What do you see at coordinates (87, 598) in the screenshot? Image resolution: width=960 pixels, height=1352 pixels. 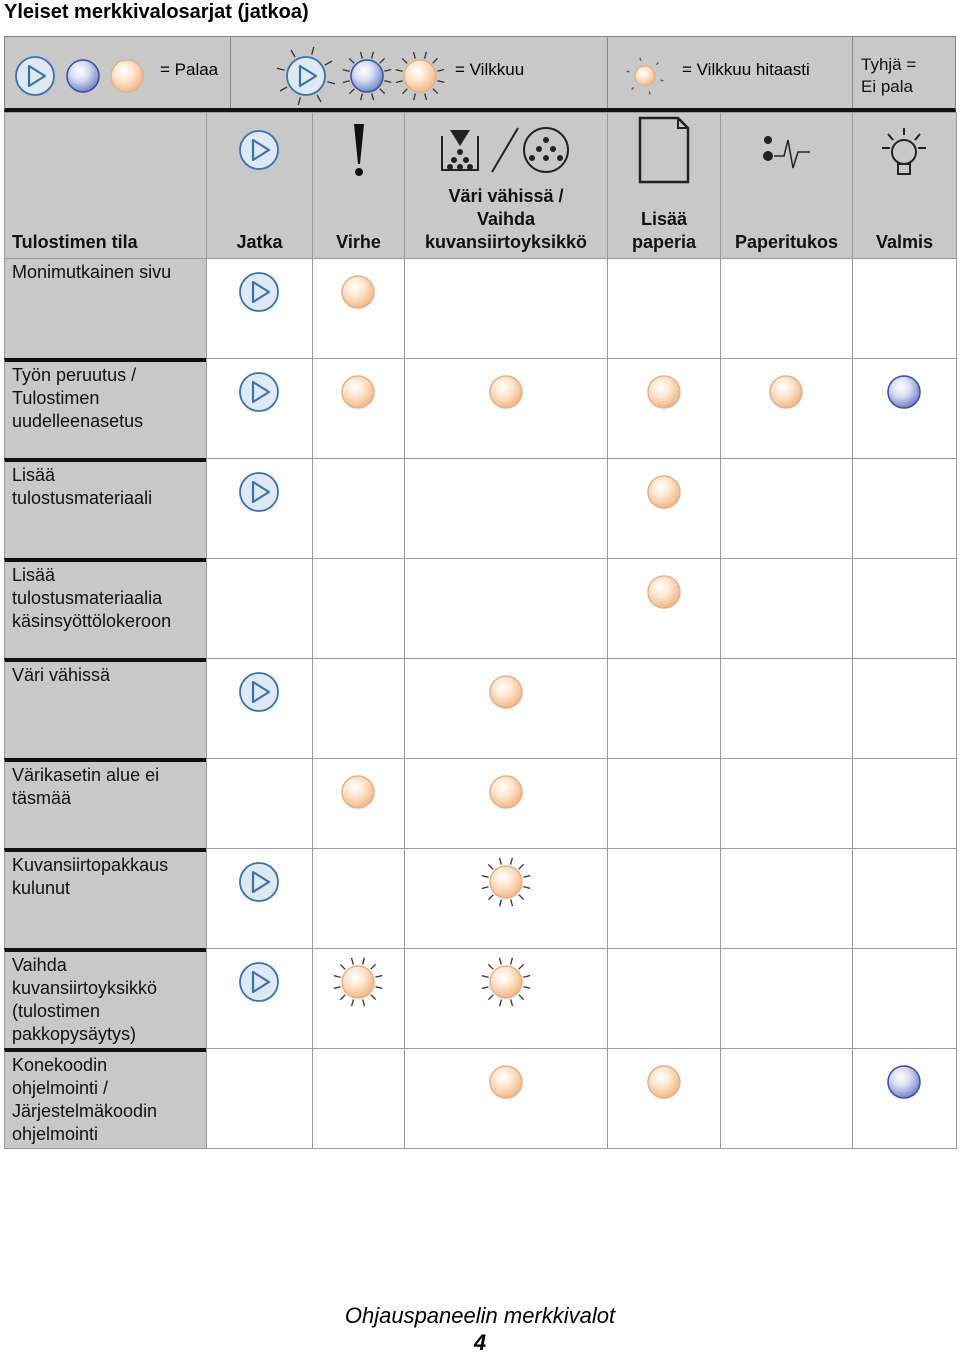 I see `text-line: tulostusmateriaalia` at bounding box center [87, 598].